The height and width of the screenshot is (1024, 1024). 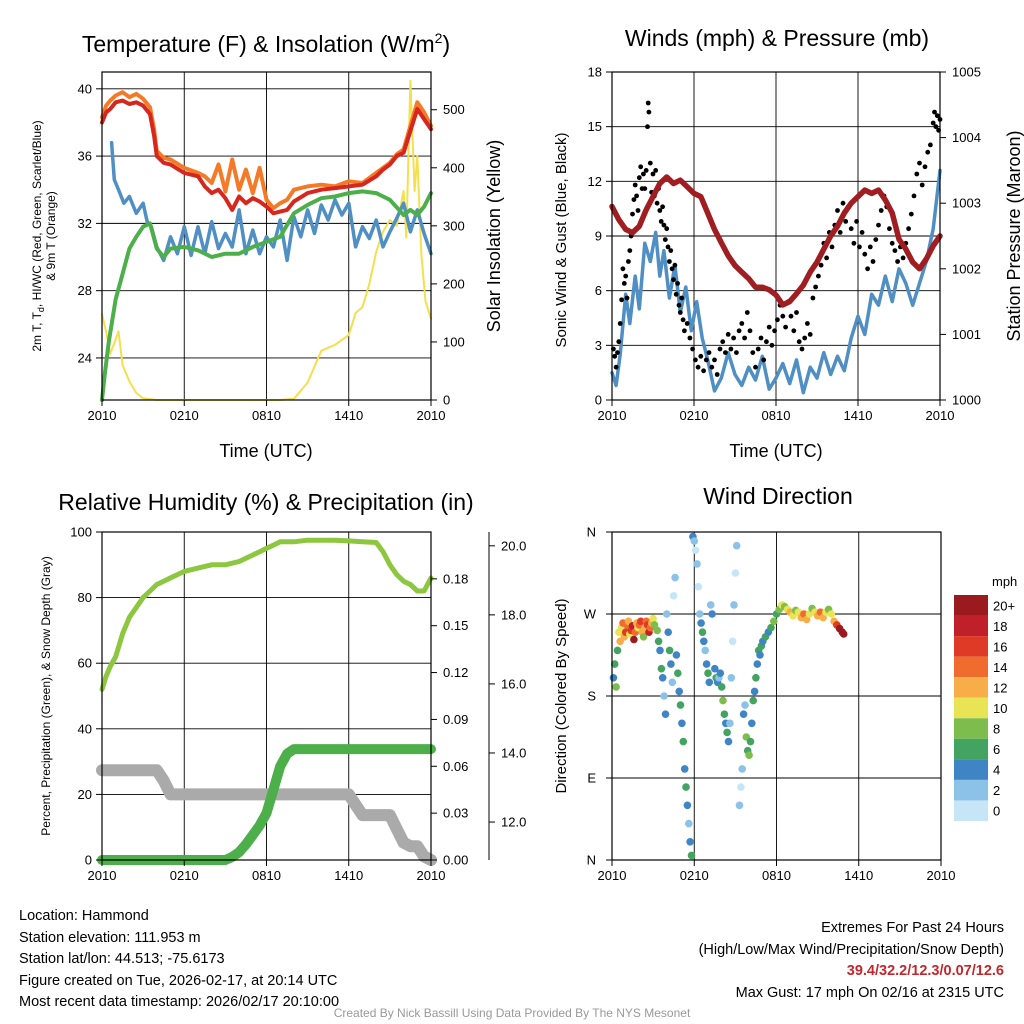 What do you see at coordinates (869, 992) in the screenshot?
I see `max-gust: Max Gust: 17 mph On 02/16 at 2315 UTC` at bounding box center [869, 992].